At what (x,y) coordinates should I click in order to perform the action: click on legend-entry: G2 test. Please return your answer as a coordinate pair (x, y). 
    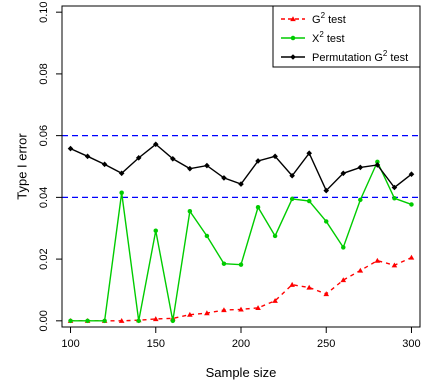
    Looking at the image, I should click on (313, 18).